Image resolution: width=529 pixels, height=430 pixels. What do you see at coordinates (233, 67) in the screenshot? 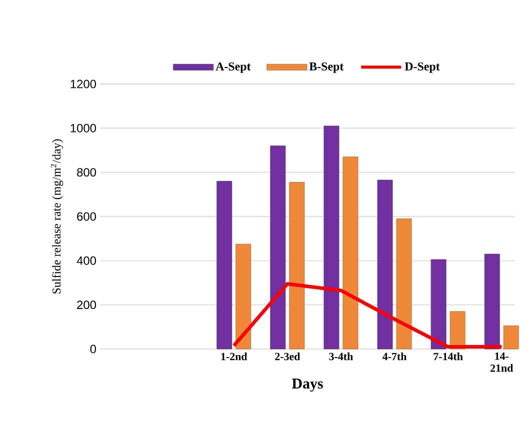
I see `legend-label: A-Sept` at bounding box center [233, 67].